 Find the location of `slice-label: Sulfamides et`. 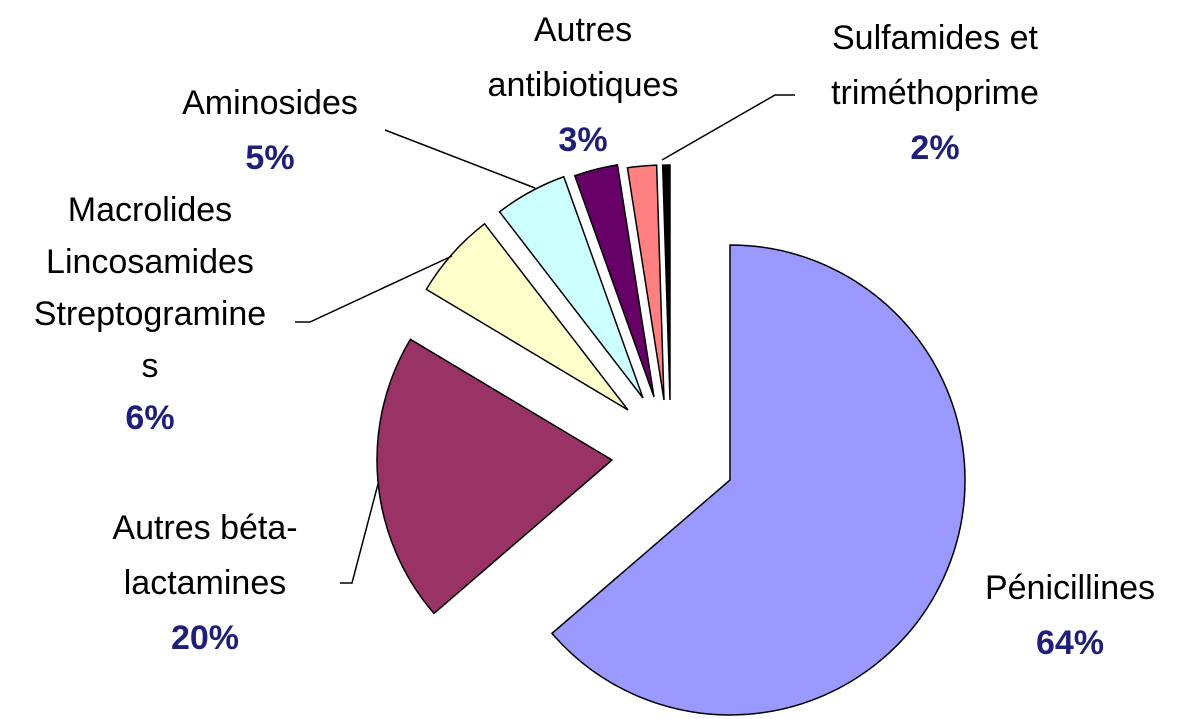

slice-label: Sulfamides et is located at coordinates (935, 38).